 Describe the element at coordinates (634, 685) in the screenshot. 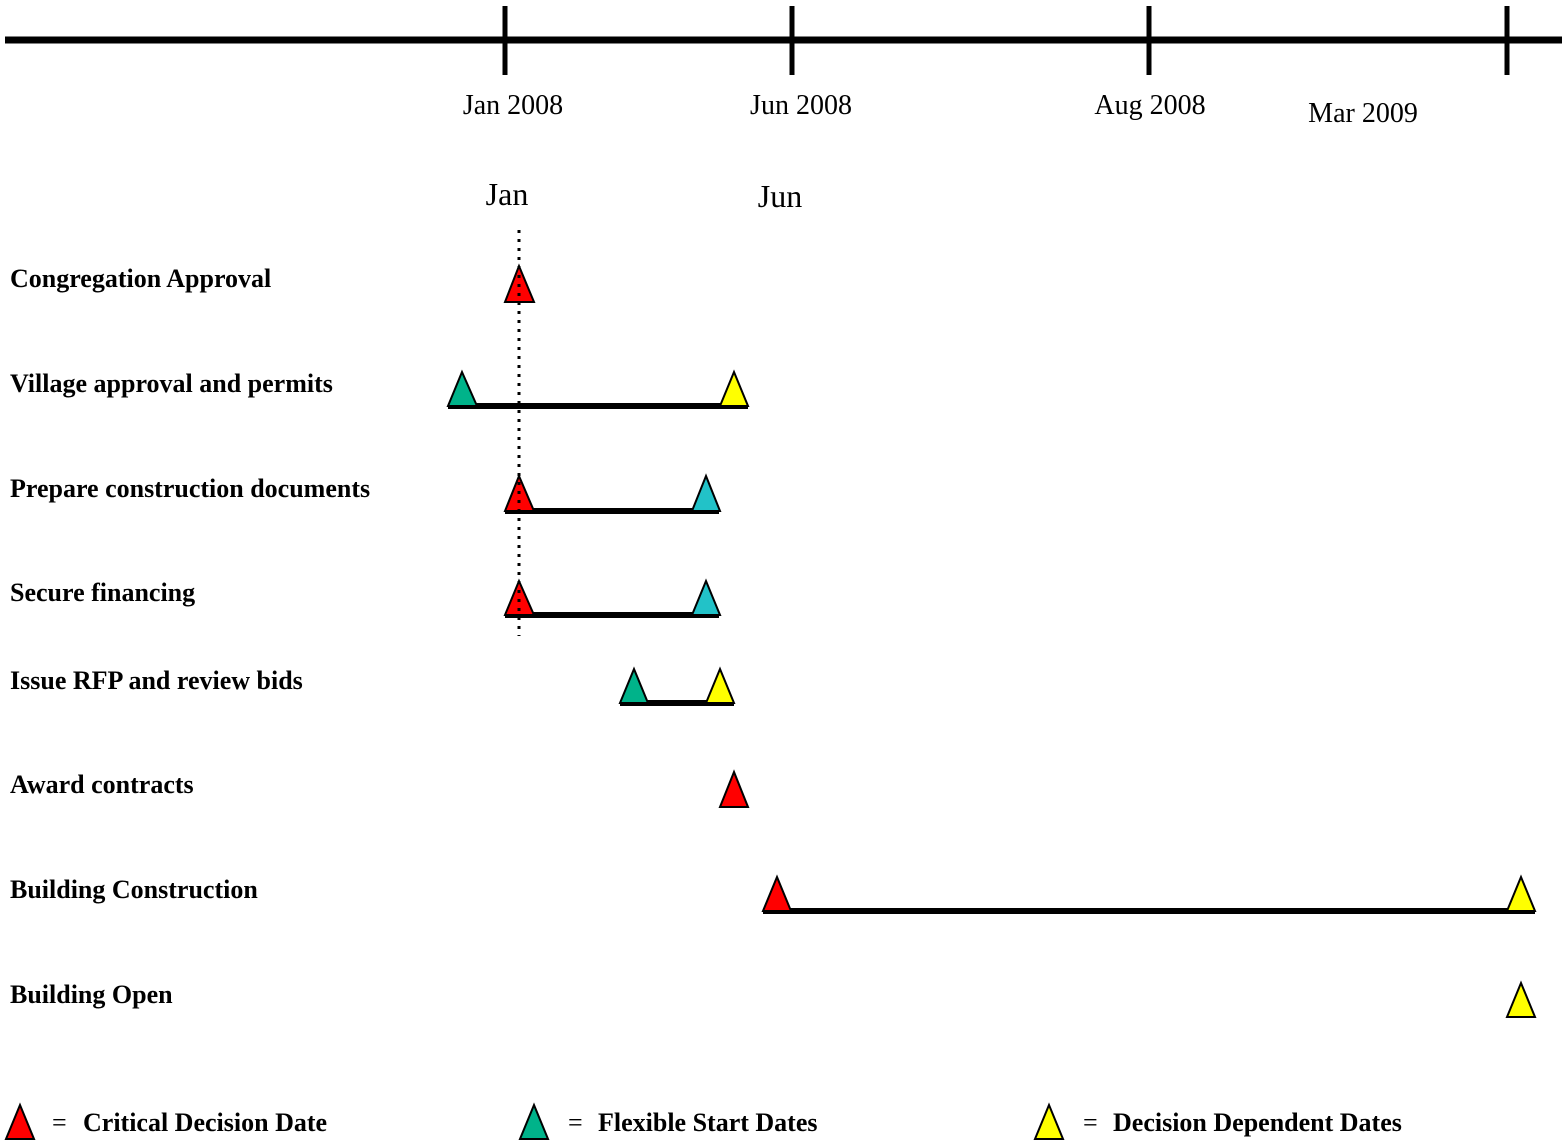

I see `marker-flexible-issue-rfp` at that location.